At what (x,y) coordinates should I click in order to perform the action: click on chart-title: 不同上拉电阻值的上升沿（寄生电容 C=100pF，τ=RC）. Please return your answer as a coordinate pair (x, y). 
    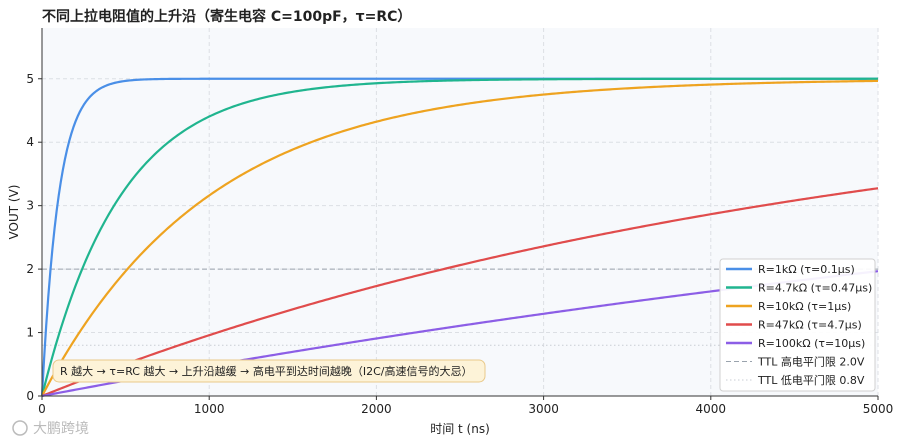
    Looking at the image, I should click on (226, 16).